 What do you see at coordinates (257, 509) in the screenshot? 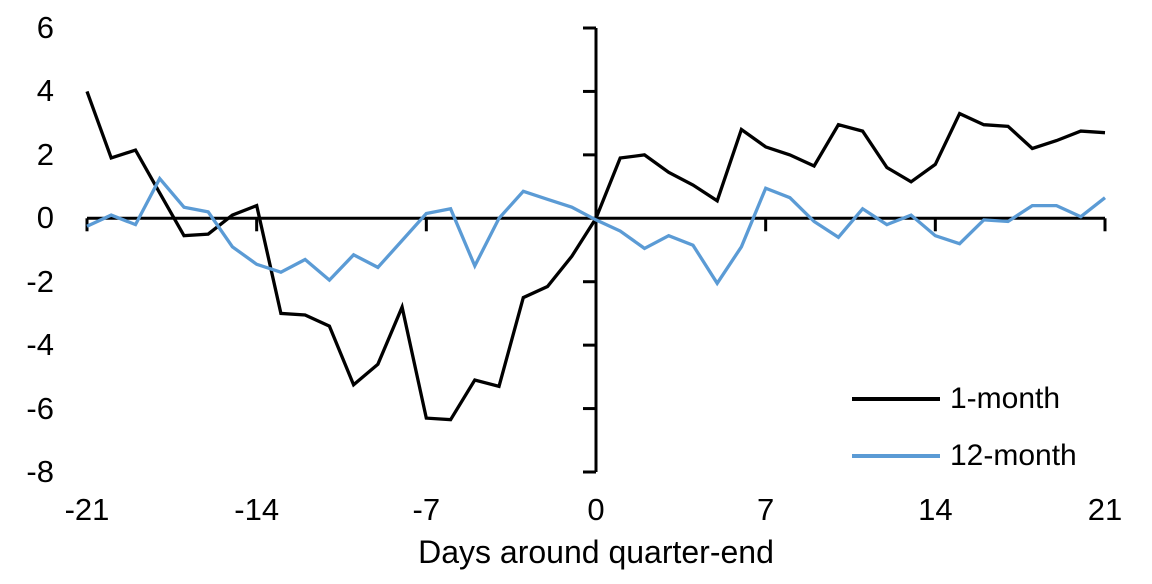
I see `x-tick-label--14: -14` at bounding box center [257, 509].